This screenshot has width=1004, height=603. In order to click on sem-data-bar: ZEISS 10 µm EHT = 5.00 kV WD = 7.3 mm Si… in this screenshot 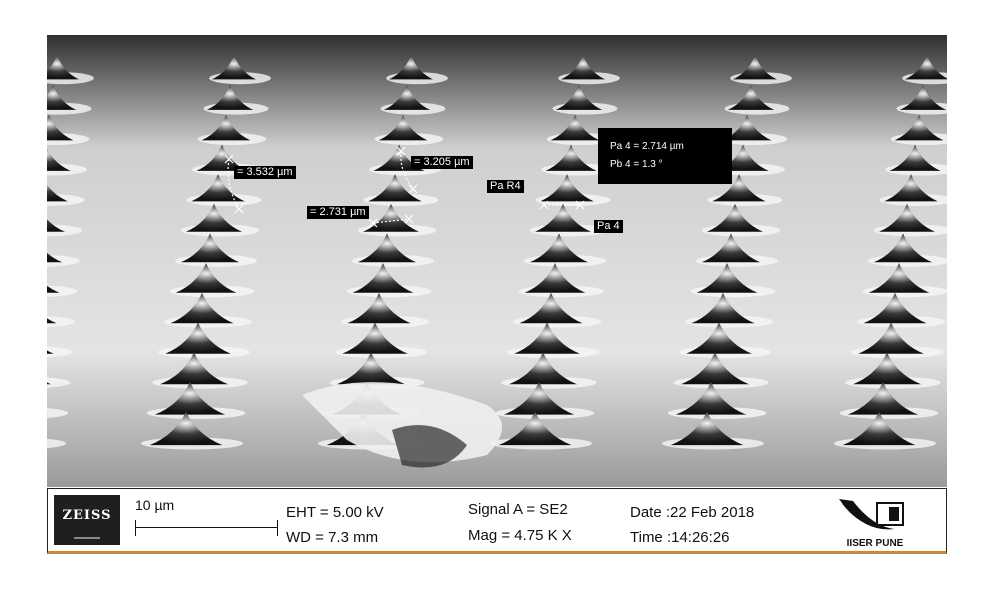, I will do `click(497, 521)`.